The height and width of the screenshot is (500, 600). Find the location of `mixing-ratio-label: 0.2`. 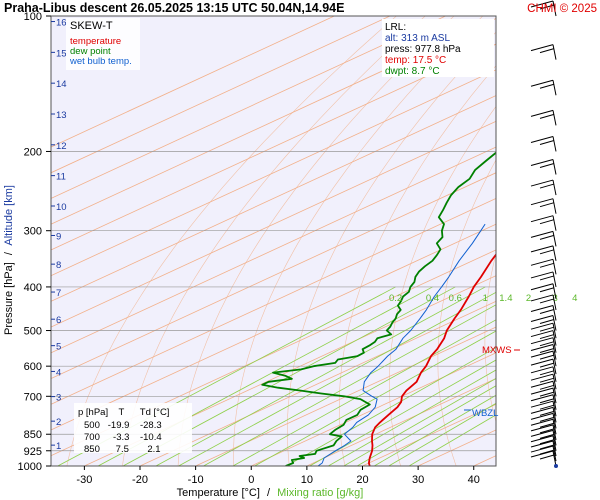

mixing-ratio-label: 0.2 is located at coordinates (395, 298).